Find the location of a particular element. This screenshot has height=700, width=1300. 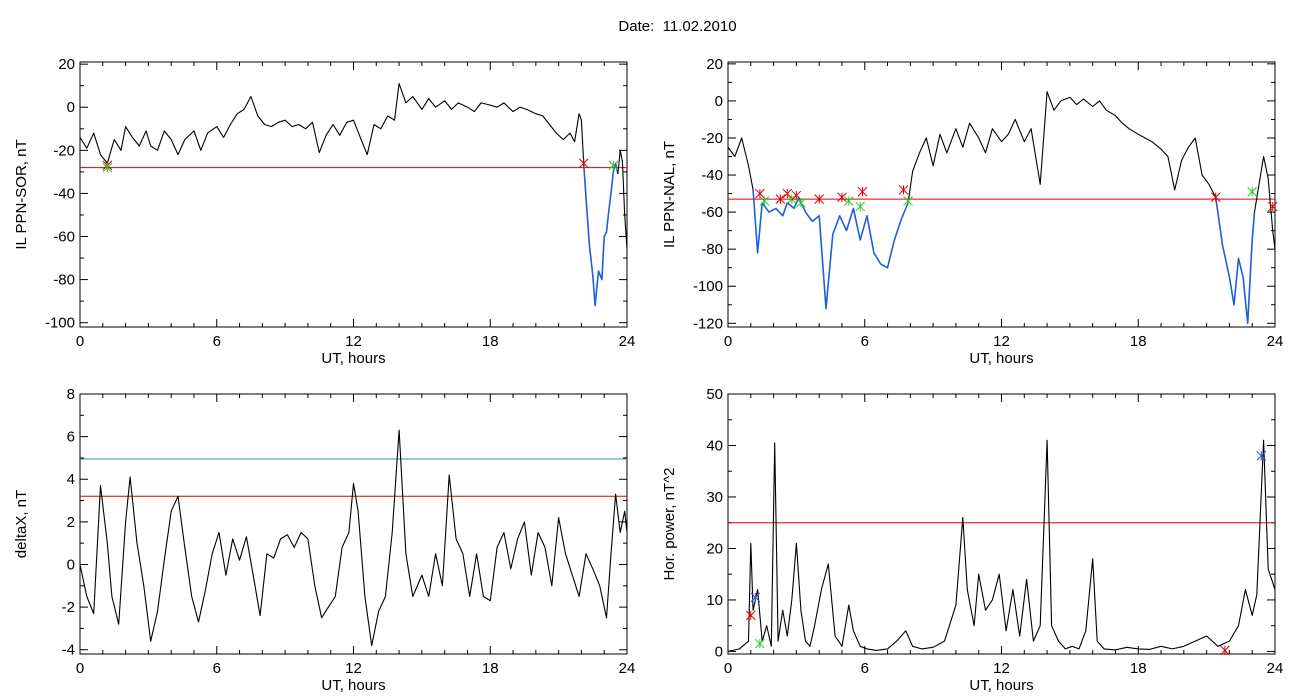

y-tick-label: 2 is located at coordinates (71, 522).